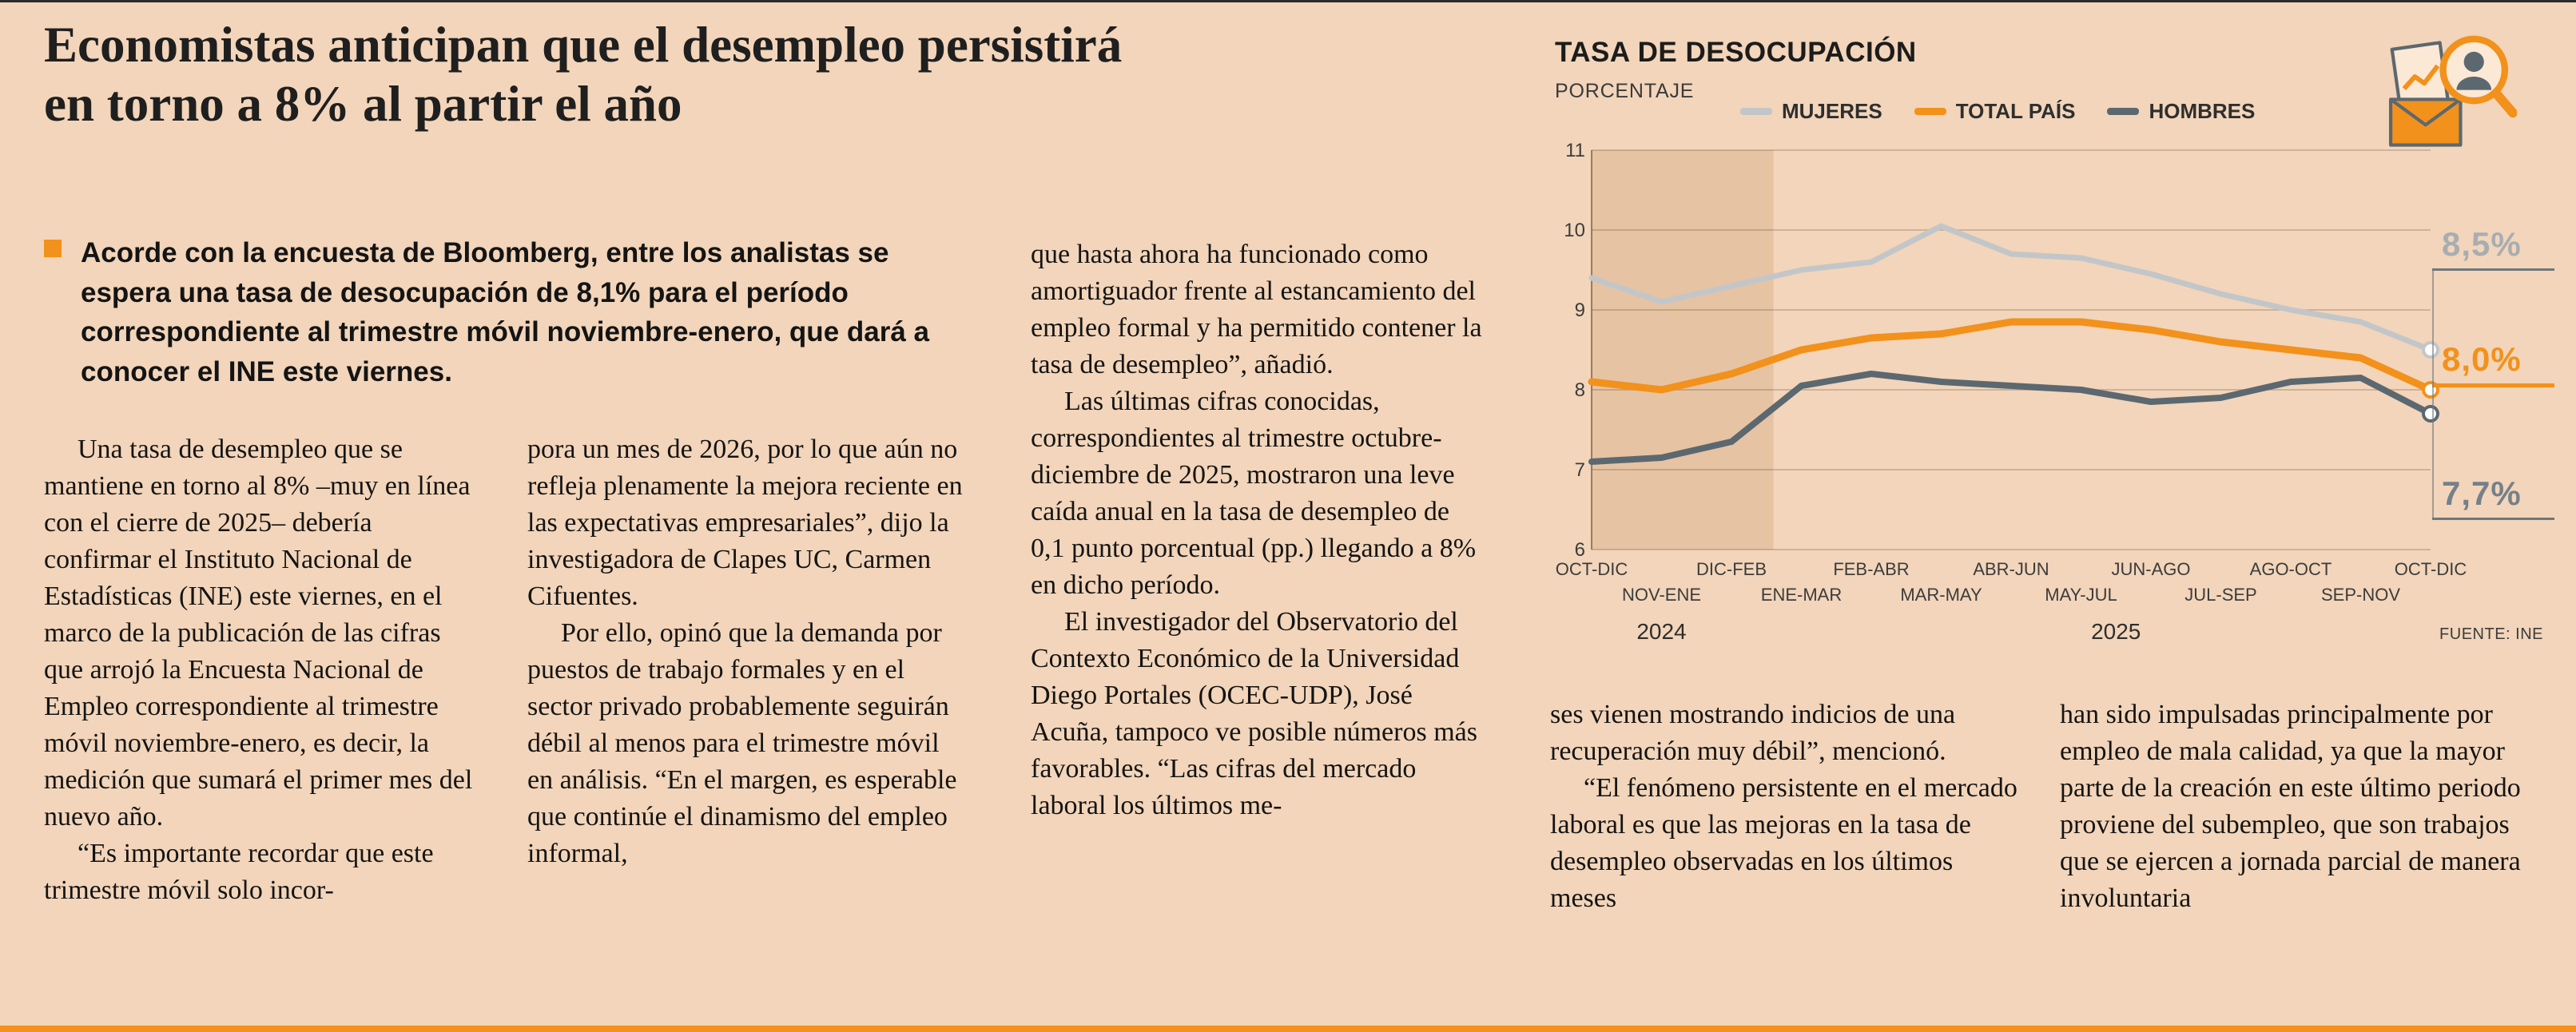 The height and width of the screenshot is (1032, 2576). What do you see at coordinates (1756, 112) in the screenshot?
I see `mujeres-line-swatch-icon` at bounding box center [1756, 112].